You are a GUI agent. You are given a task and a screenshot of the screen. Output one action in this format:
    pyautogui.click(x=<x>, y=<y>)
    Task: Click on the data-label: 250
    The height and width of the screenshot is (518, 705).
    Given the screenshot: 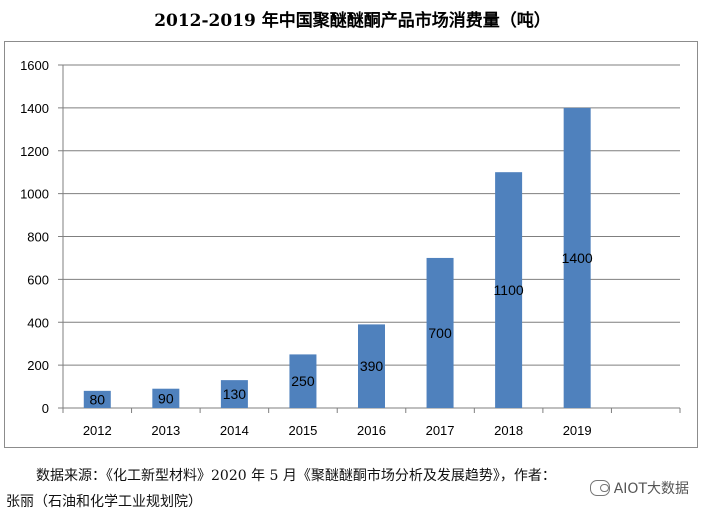 What is the action you would take?
    pyautogui.click(x=303, y=381)
    